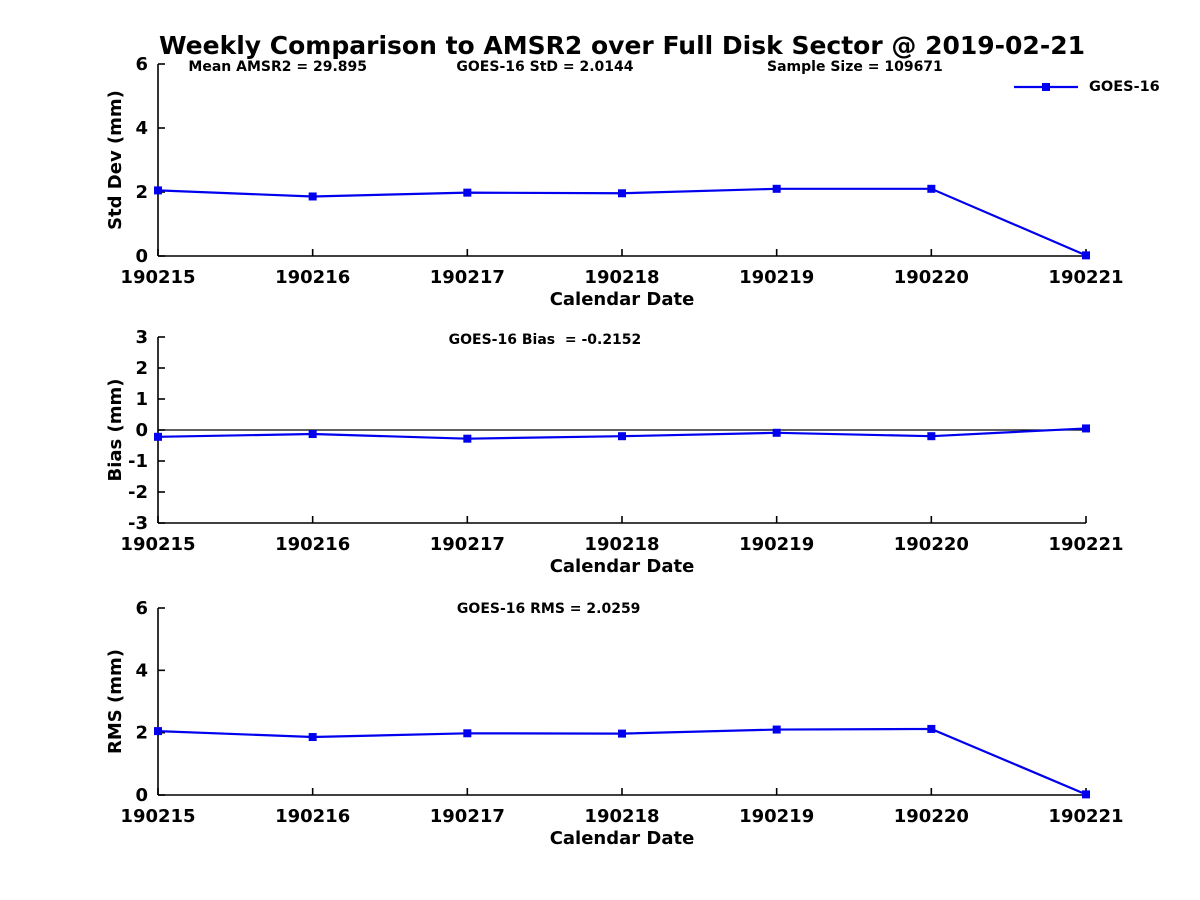 This screenshot has height=900, width=1200. What do you see at coordinates (138, 523) in the screenshot?
I see `y-tick-label: -3` at bounding box center [138, 523].